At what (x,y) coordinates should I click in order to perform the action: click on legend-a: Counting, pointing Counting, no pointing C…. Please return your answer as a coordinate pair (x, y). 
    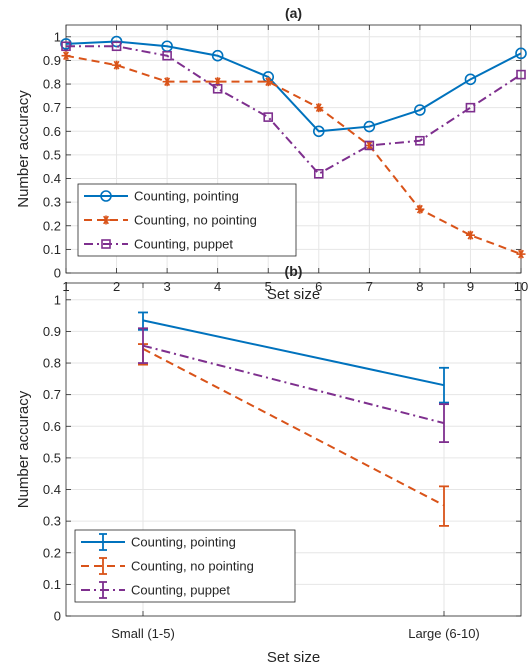
    Looking at the image, I should click on (187, 220).